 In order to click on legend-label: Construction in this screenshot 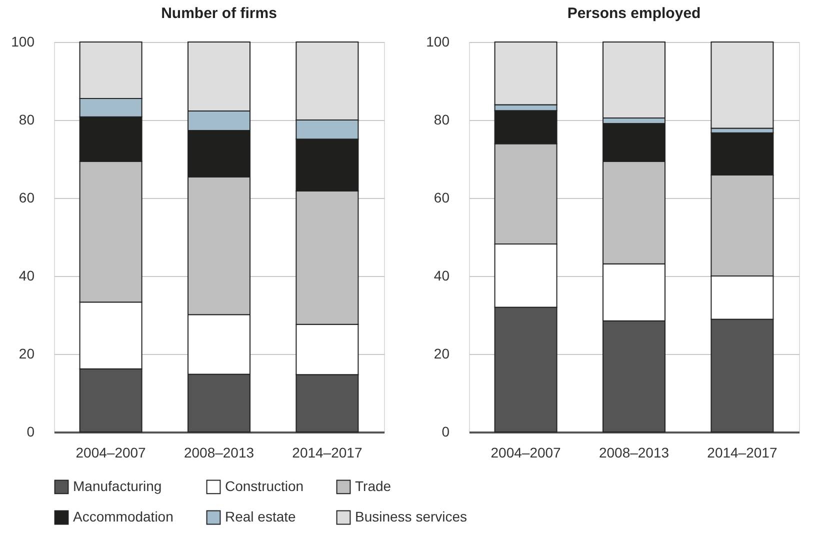, I will do `click(264, 486)`.